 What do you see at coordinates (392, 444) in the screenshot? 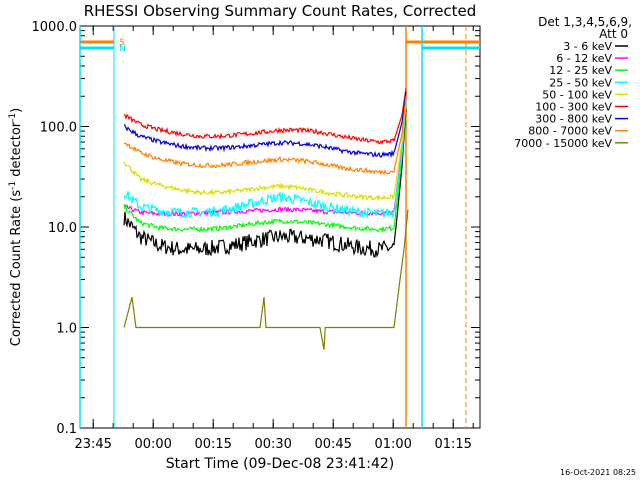
I see `x-tick-label: 01:00` at bounding box center [392, 444].